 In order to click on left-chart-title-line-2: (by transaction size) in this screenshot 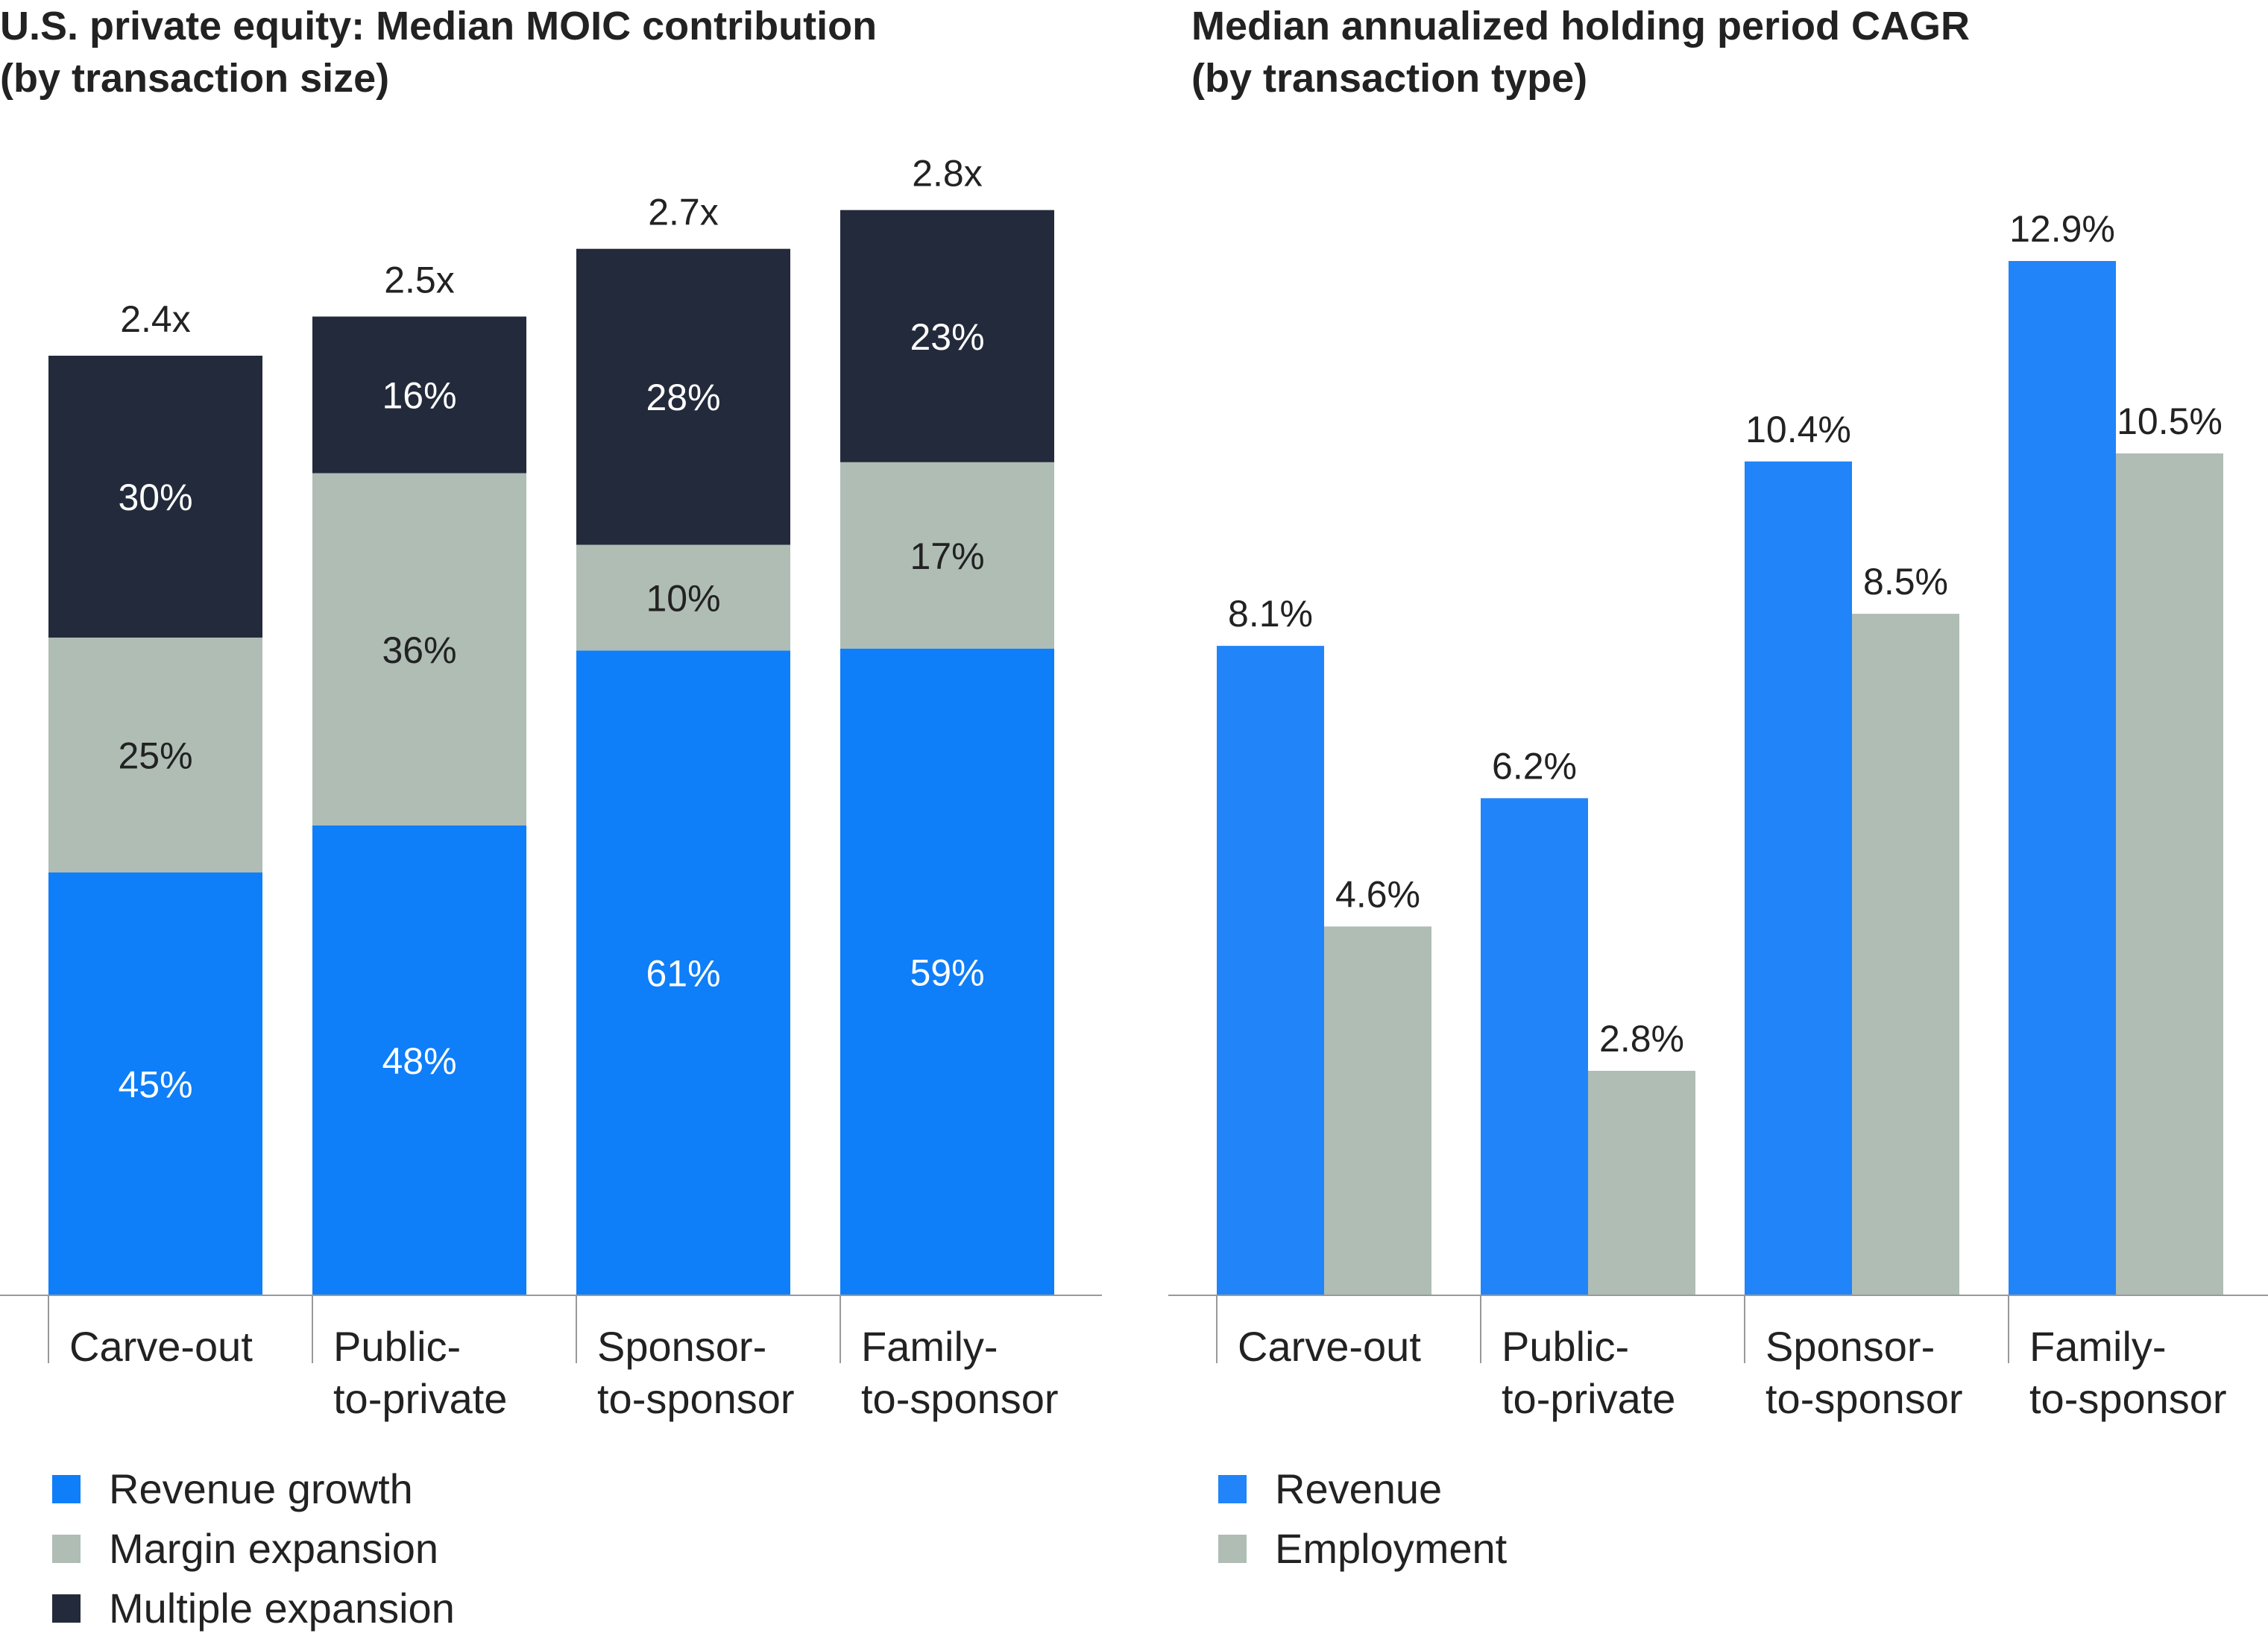, I will do `click(195, 78)`.